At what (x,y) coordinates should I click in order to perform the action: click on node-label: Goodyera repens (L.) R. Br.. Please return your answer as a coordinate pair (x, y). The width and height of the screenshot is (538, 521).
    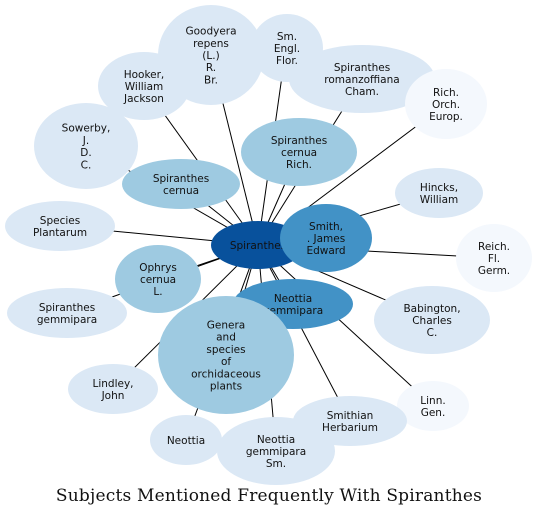
    Looking at the image, I should click on (210, 56).